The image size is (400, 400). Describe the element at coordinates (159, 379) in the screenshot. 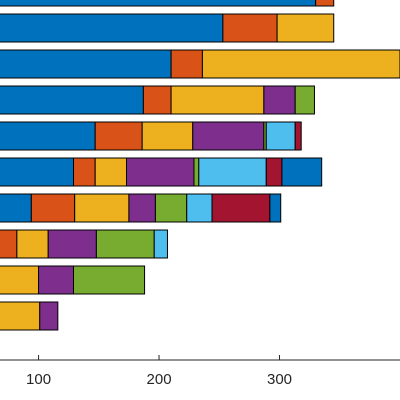

I see `x-tick-label-200: 200` at that location.